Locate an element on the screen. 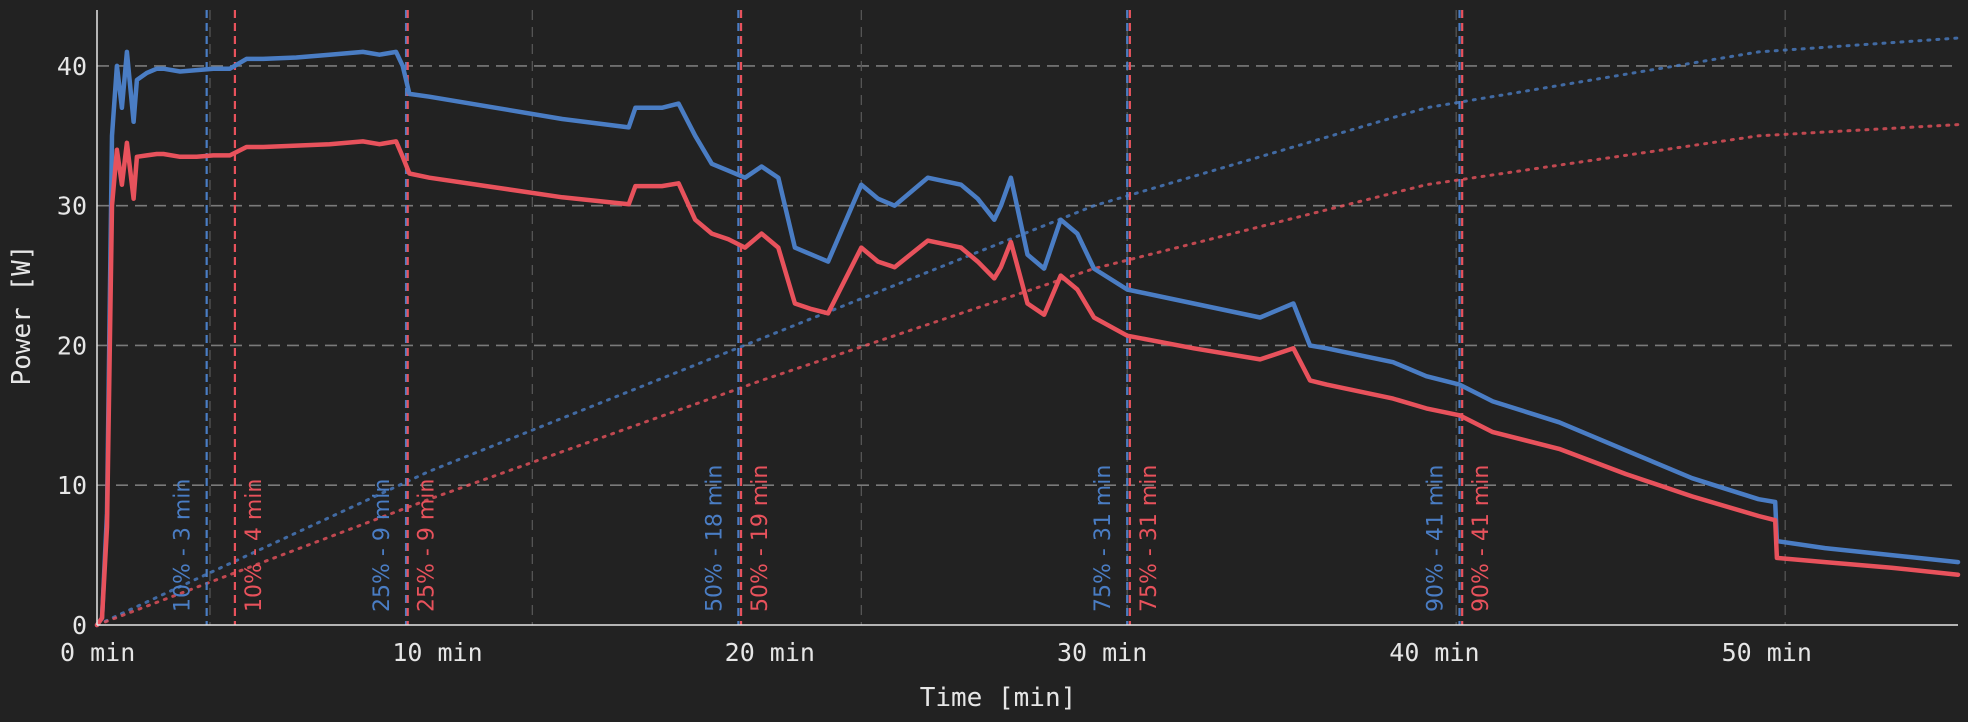 The image size is (1968, 722). y-tick-label: 40 is located at coordinates (72, 66).